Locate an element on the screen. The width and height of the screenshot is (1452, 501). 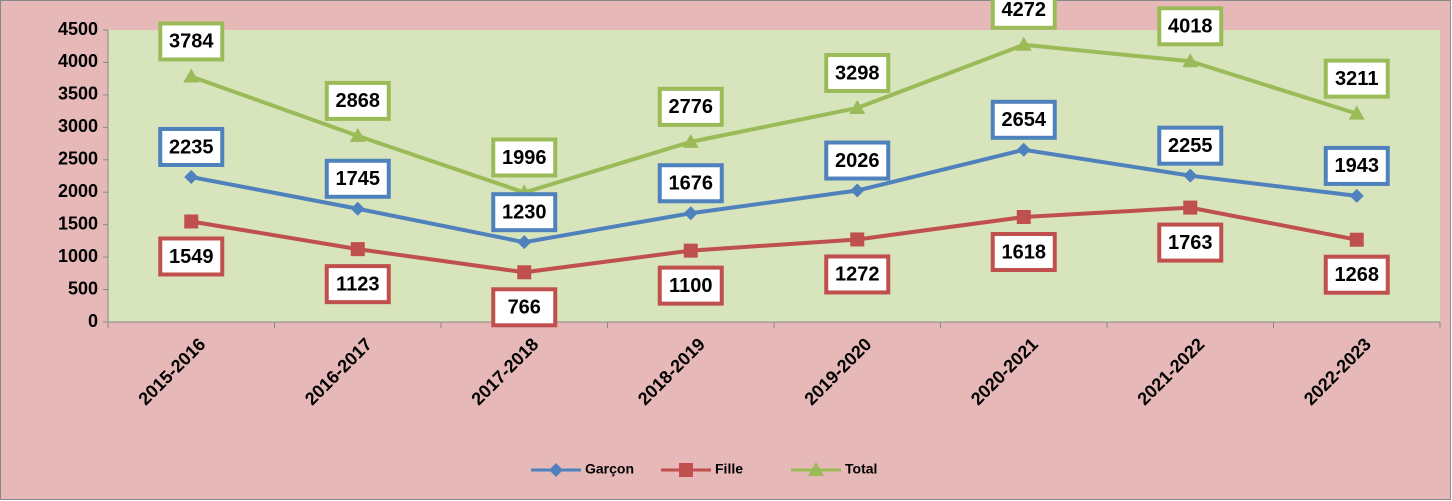
data-label: 3211 is located at coordinates (1356, 79).